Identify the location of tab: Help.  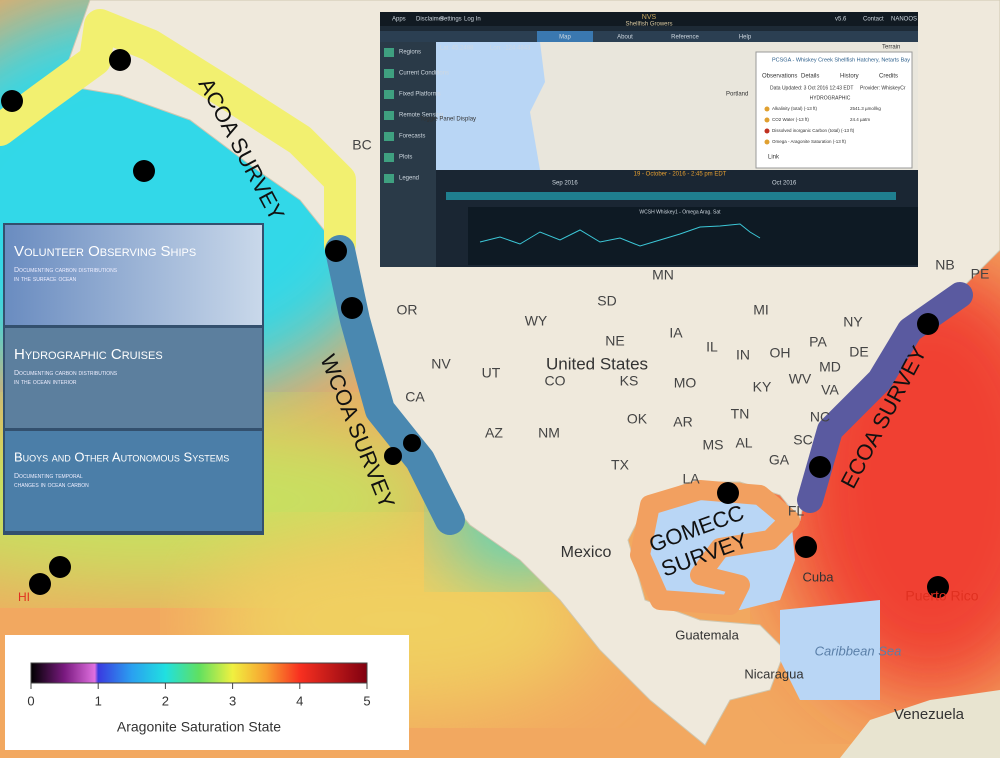
(745, 38).